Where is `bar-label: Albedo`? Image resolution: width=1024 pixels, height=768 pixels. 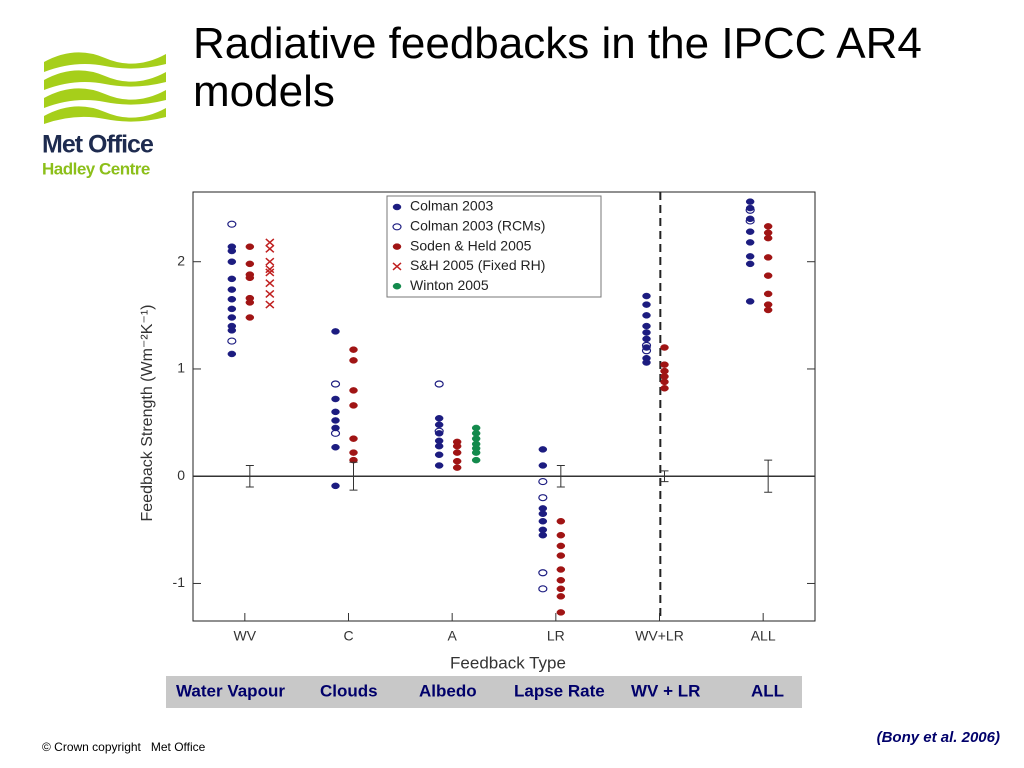 bar-label: Albedo is located at coordinates (448, 690).